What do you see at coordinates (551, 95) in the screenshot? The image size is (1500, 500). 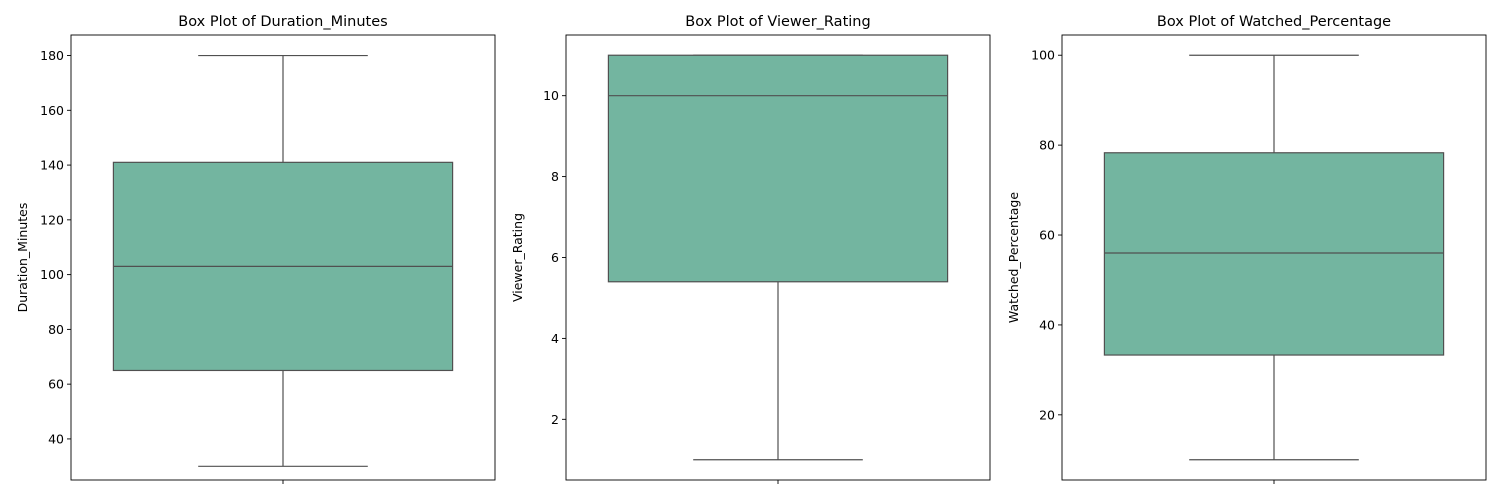 I see `y-tick-label: 10` at bounding box center [551, 95].